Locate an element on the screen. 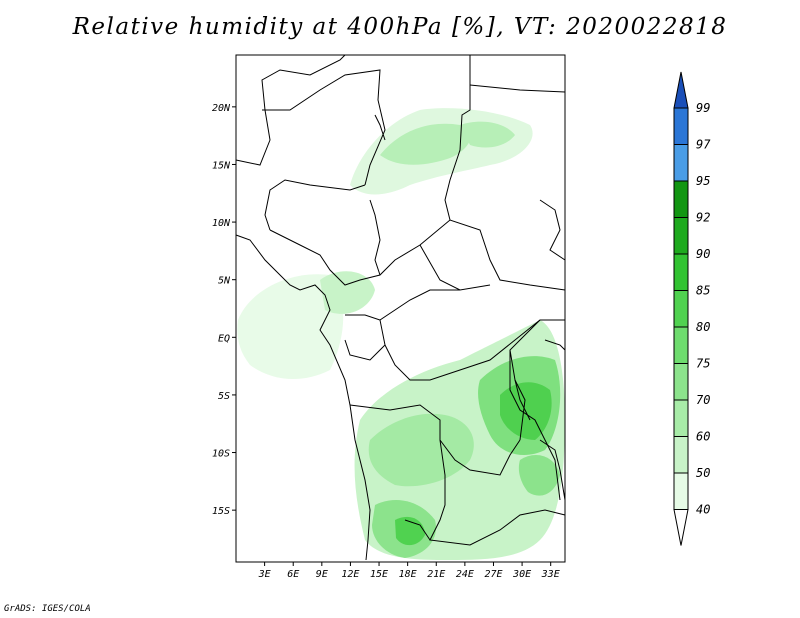 This screenshot has width=800, height=618. lat-tick-label: 5N is located at coordinates (224, 281).